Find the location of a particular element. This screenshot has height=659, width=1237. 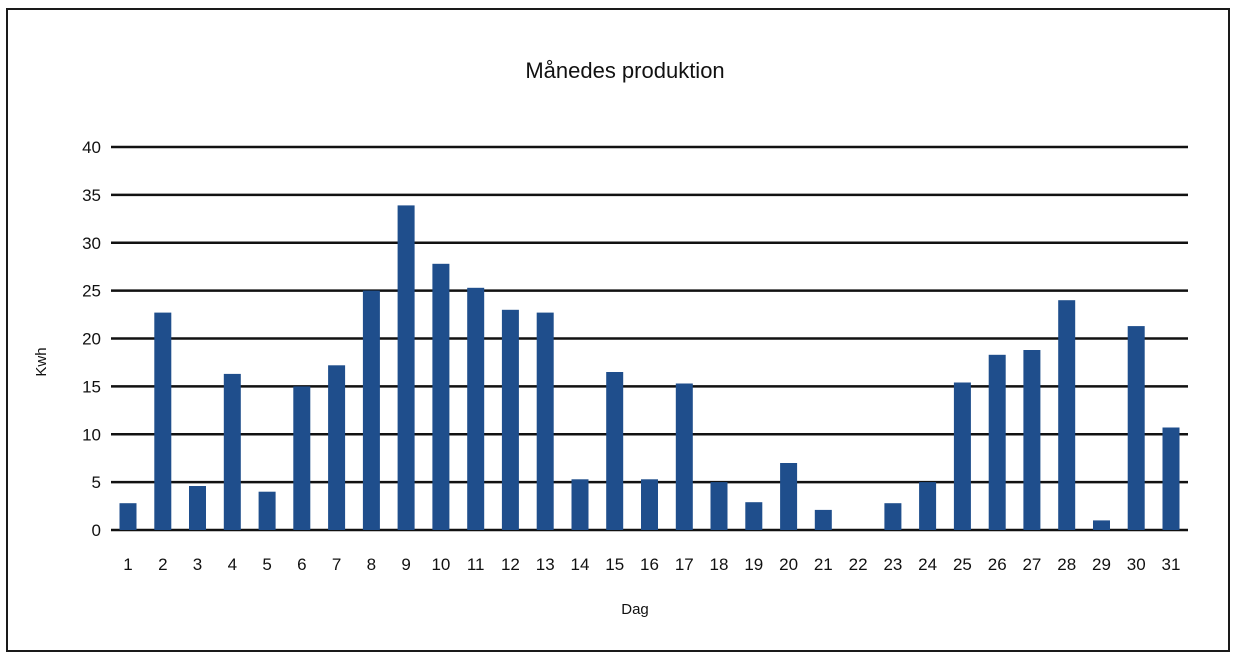

x-tick-label: 23 is located at coordinates (892, 564).